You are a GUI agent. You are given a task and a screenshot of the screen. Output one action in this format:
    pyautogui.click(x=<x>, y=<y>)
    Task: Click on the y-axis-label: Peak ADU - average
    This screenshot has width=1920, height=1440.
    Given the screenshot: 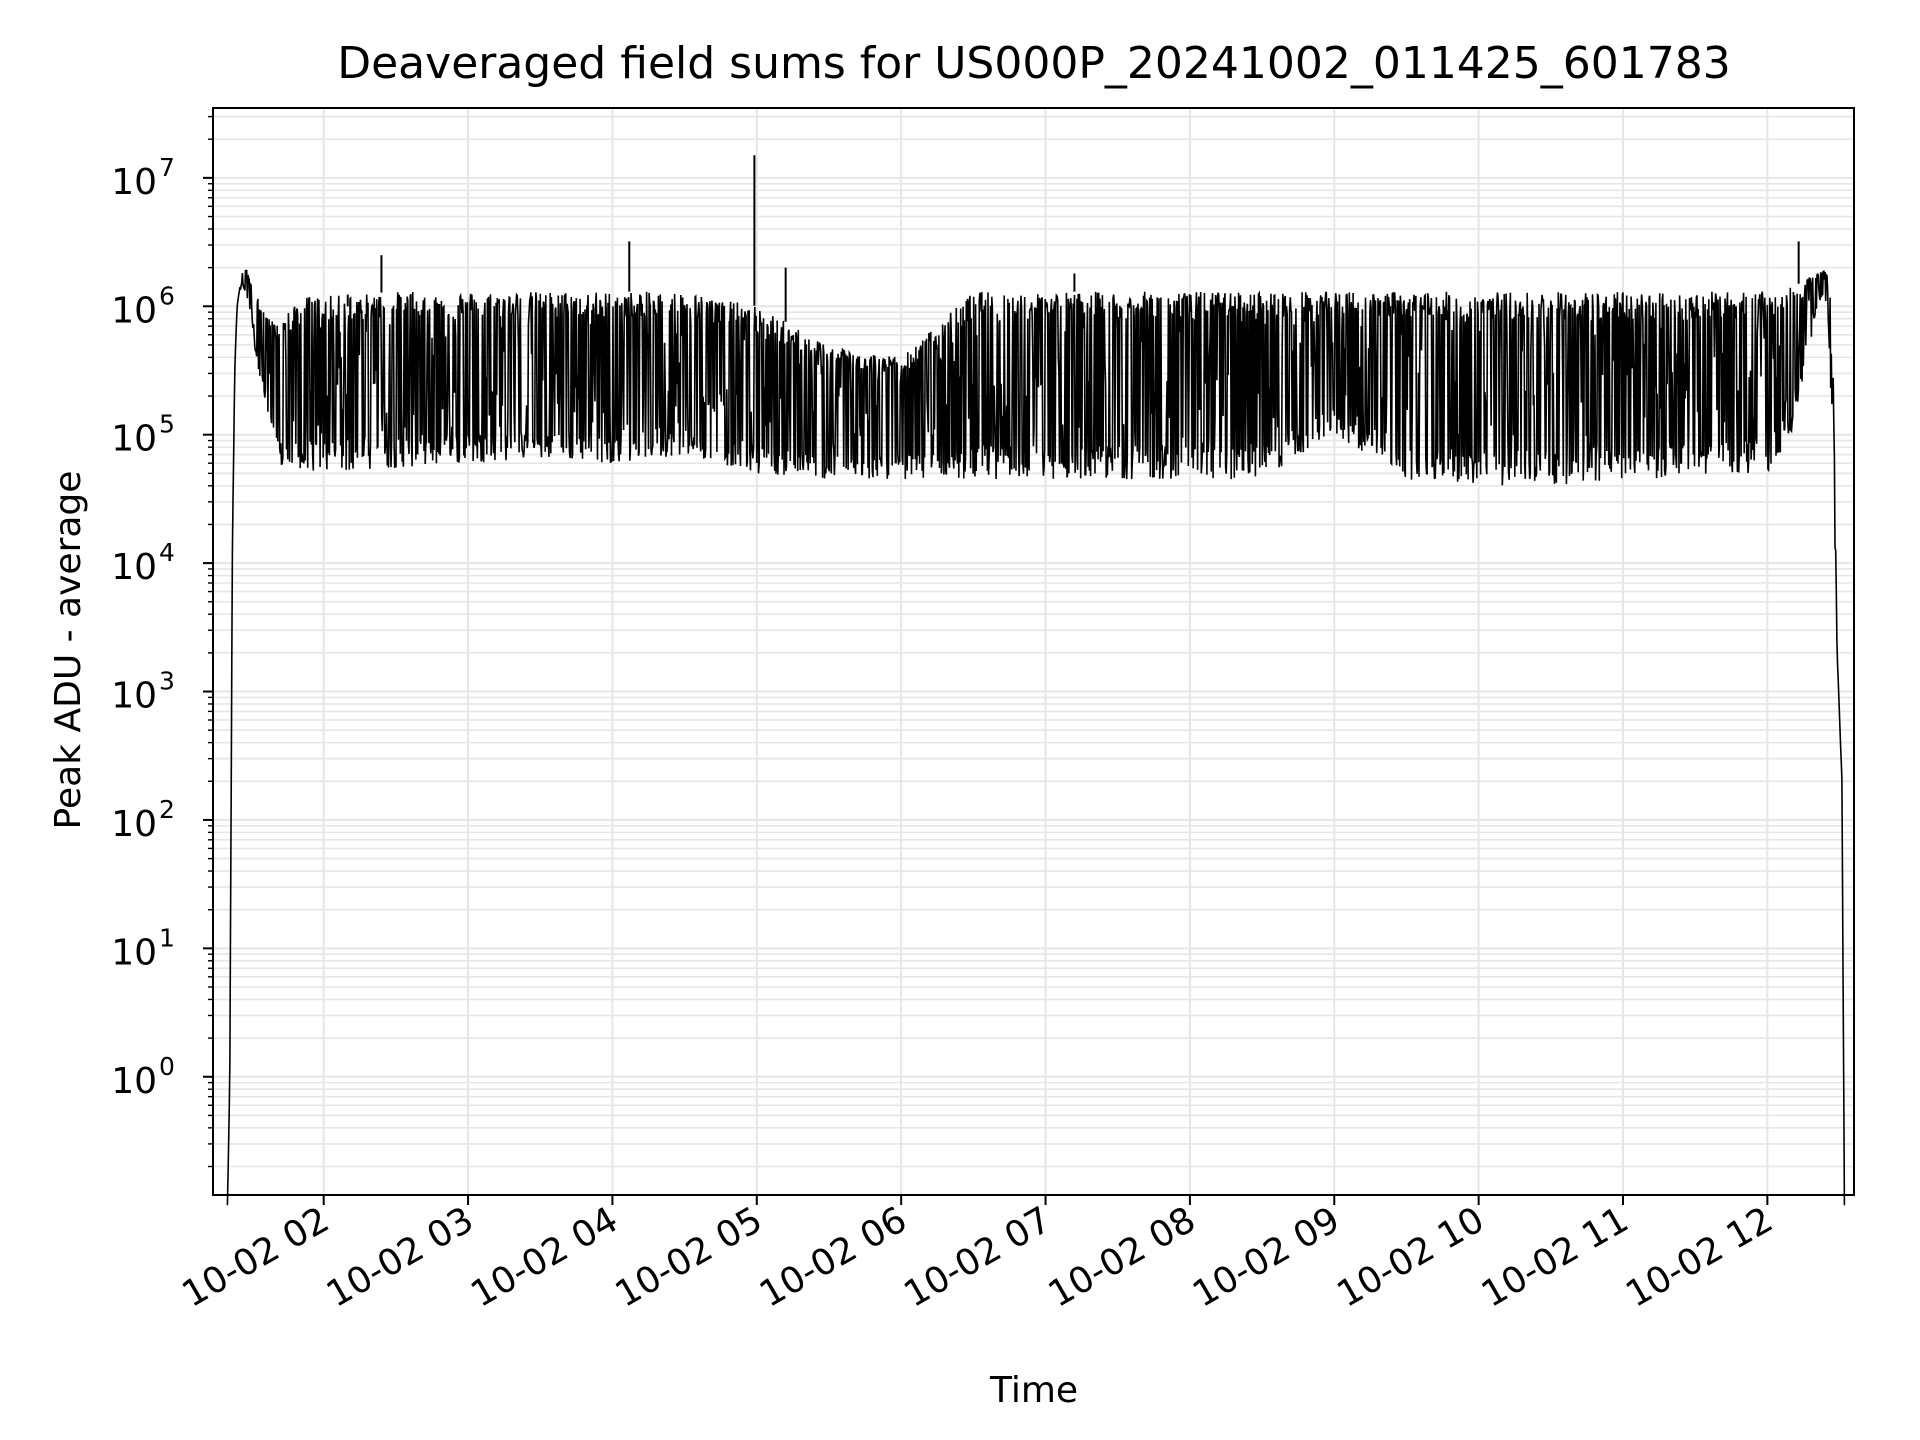 What is the action you would take?
    pyautogui.click(x=68, y=650)
    